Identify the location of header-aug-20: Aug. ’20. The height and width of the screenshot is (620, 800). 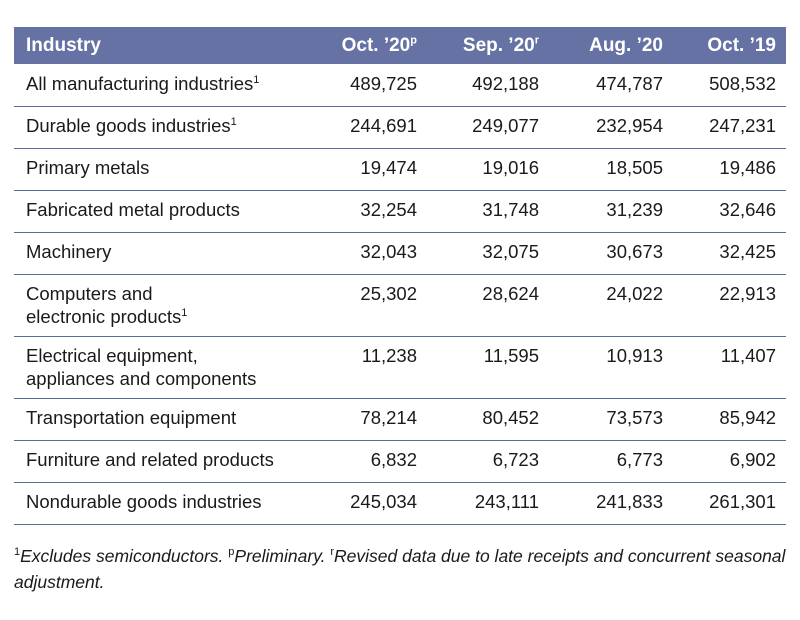
(611, 45).